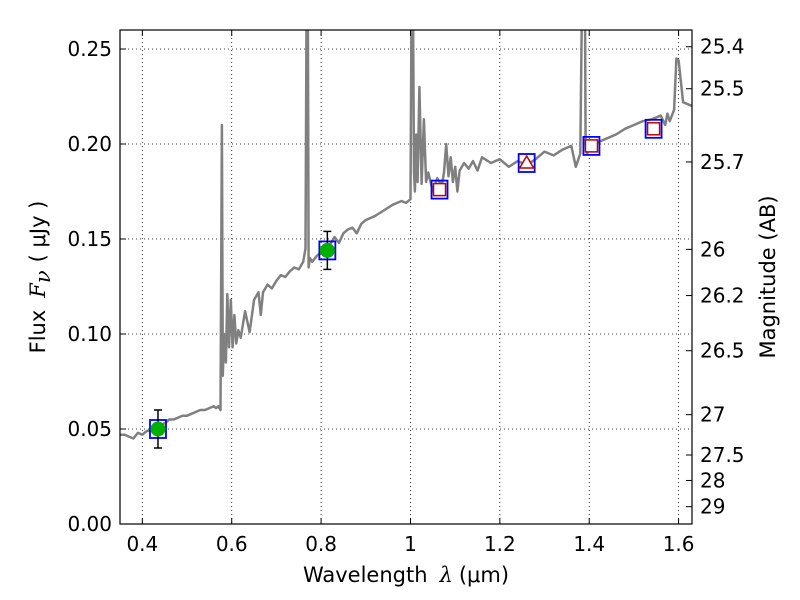 This screenshot has height=600, width=800. What do you see at coordinates (89, 429) in the screenshot?
I see `y-tick-label: 0.05` at bounding box center [89, 429].